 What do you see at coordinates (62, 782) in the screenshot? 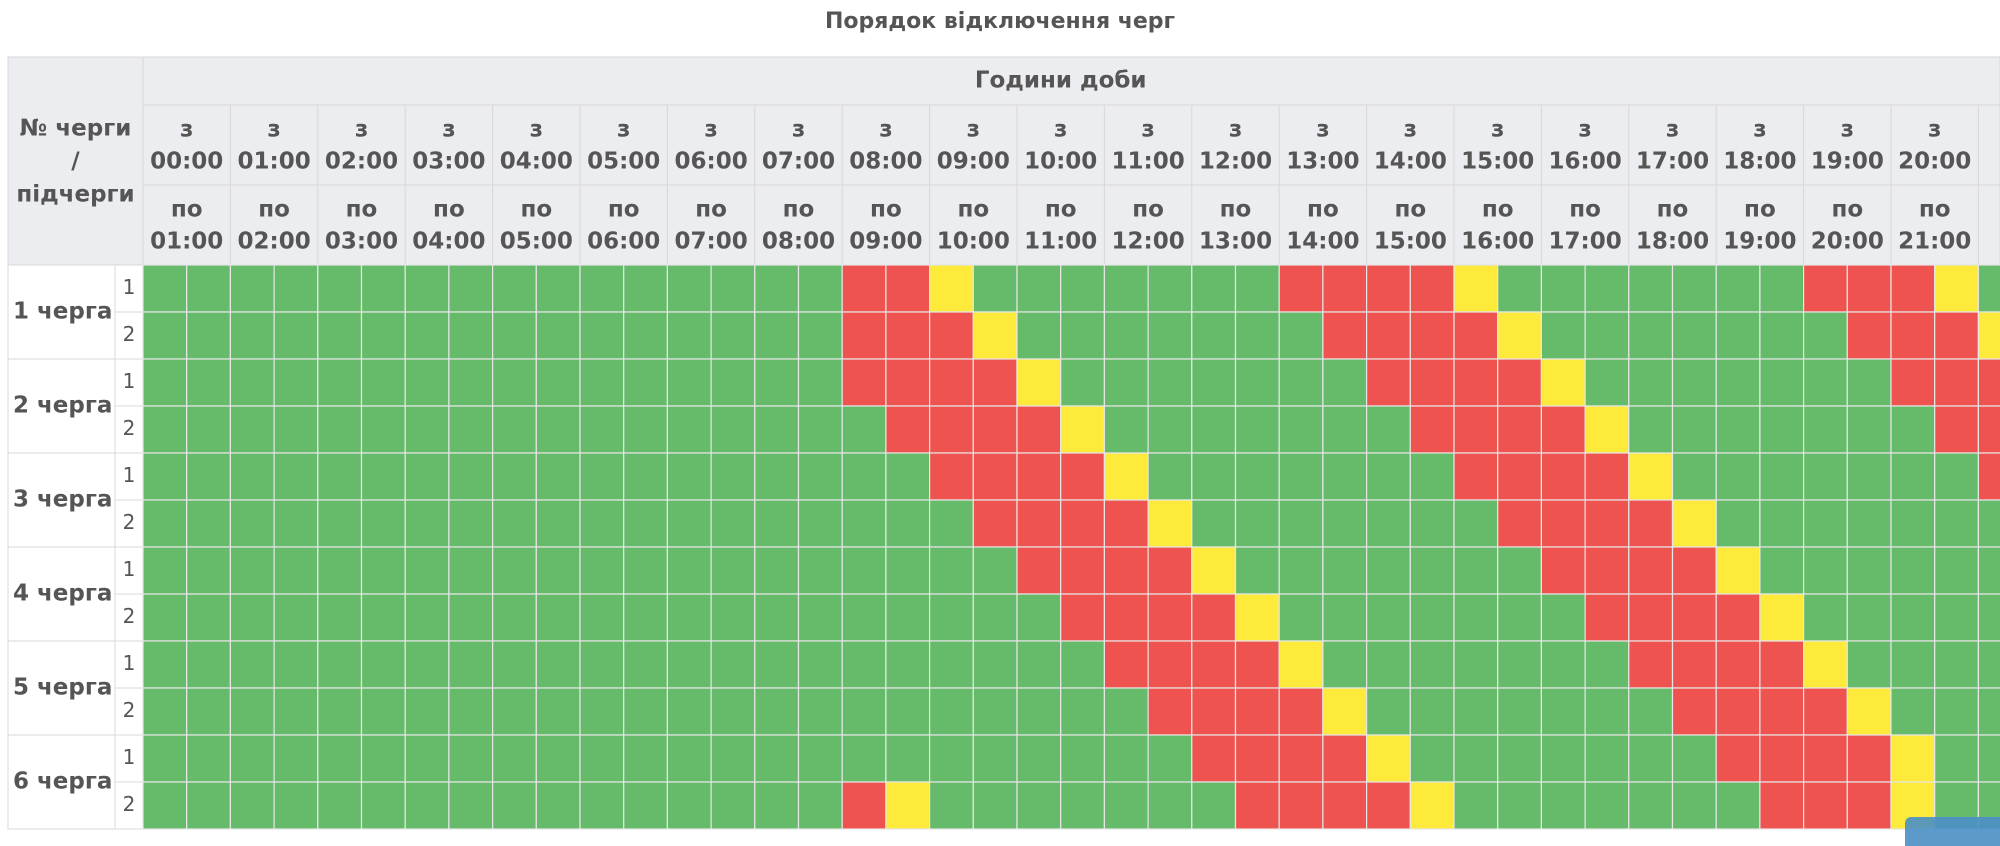
I see `queue-label: 6 черга` at bounding box center [62, 782].